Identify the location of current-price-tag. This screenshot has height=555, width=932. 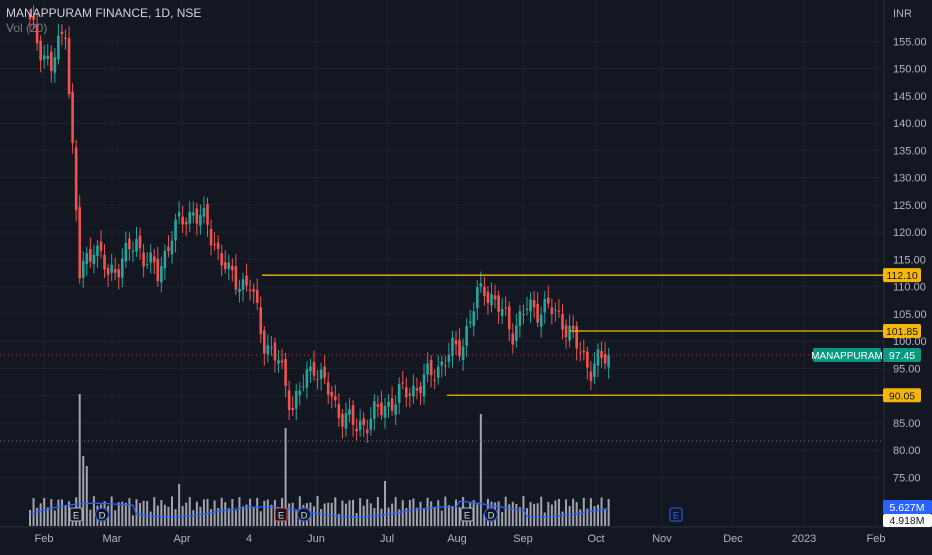
(902, 354).